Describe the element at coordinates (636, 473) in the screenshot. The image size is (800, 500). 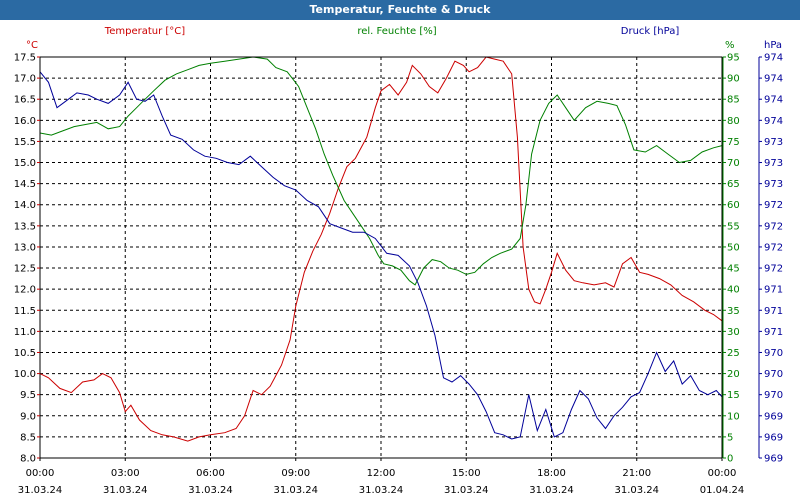
I see `time-tick-label: 21:00` at that location.